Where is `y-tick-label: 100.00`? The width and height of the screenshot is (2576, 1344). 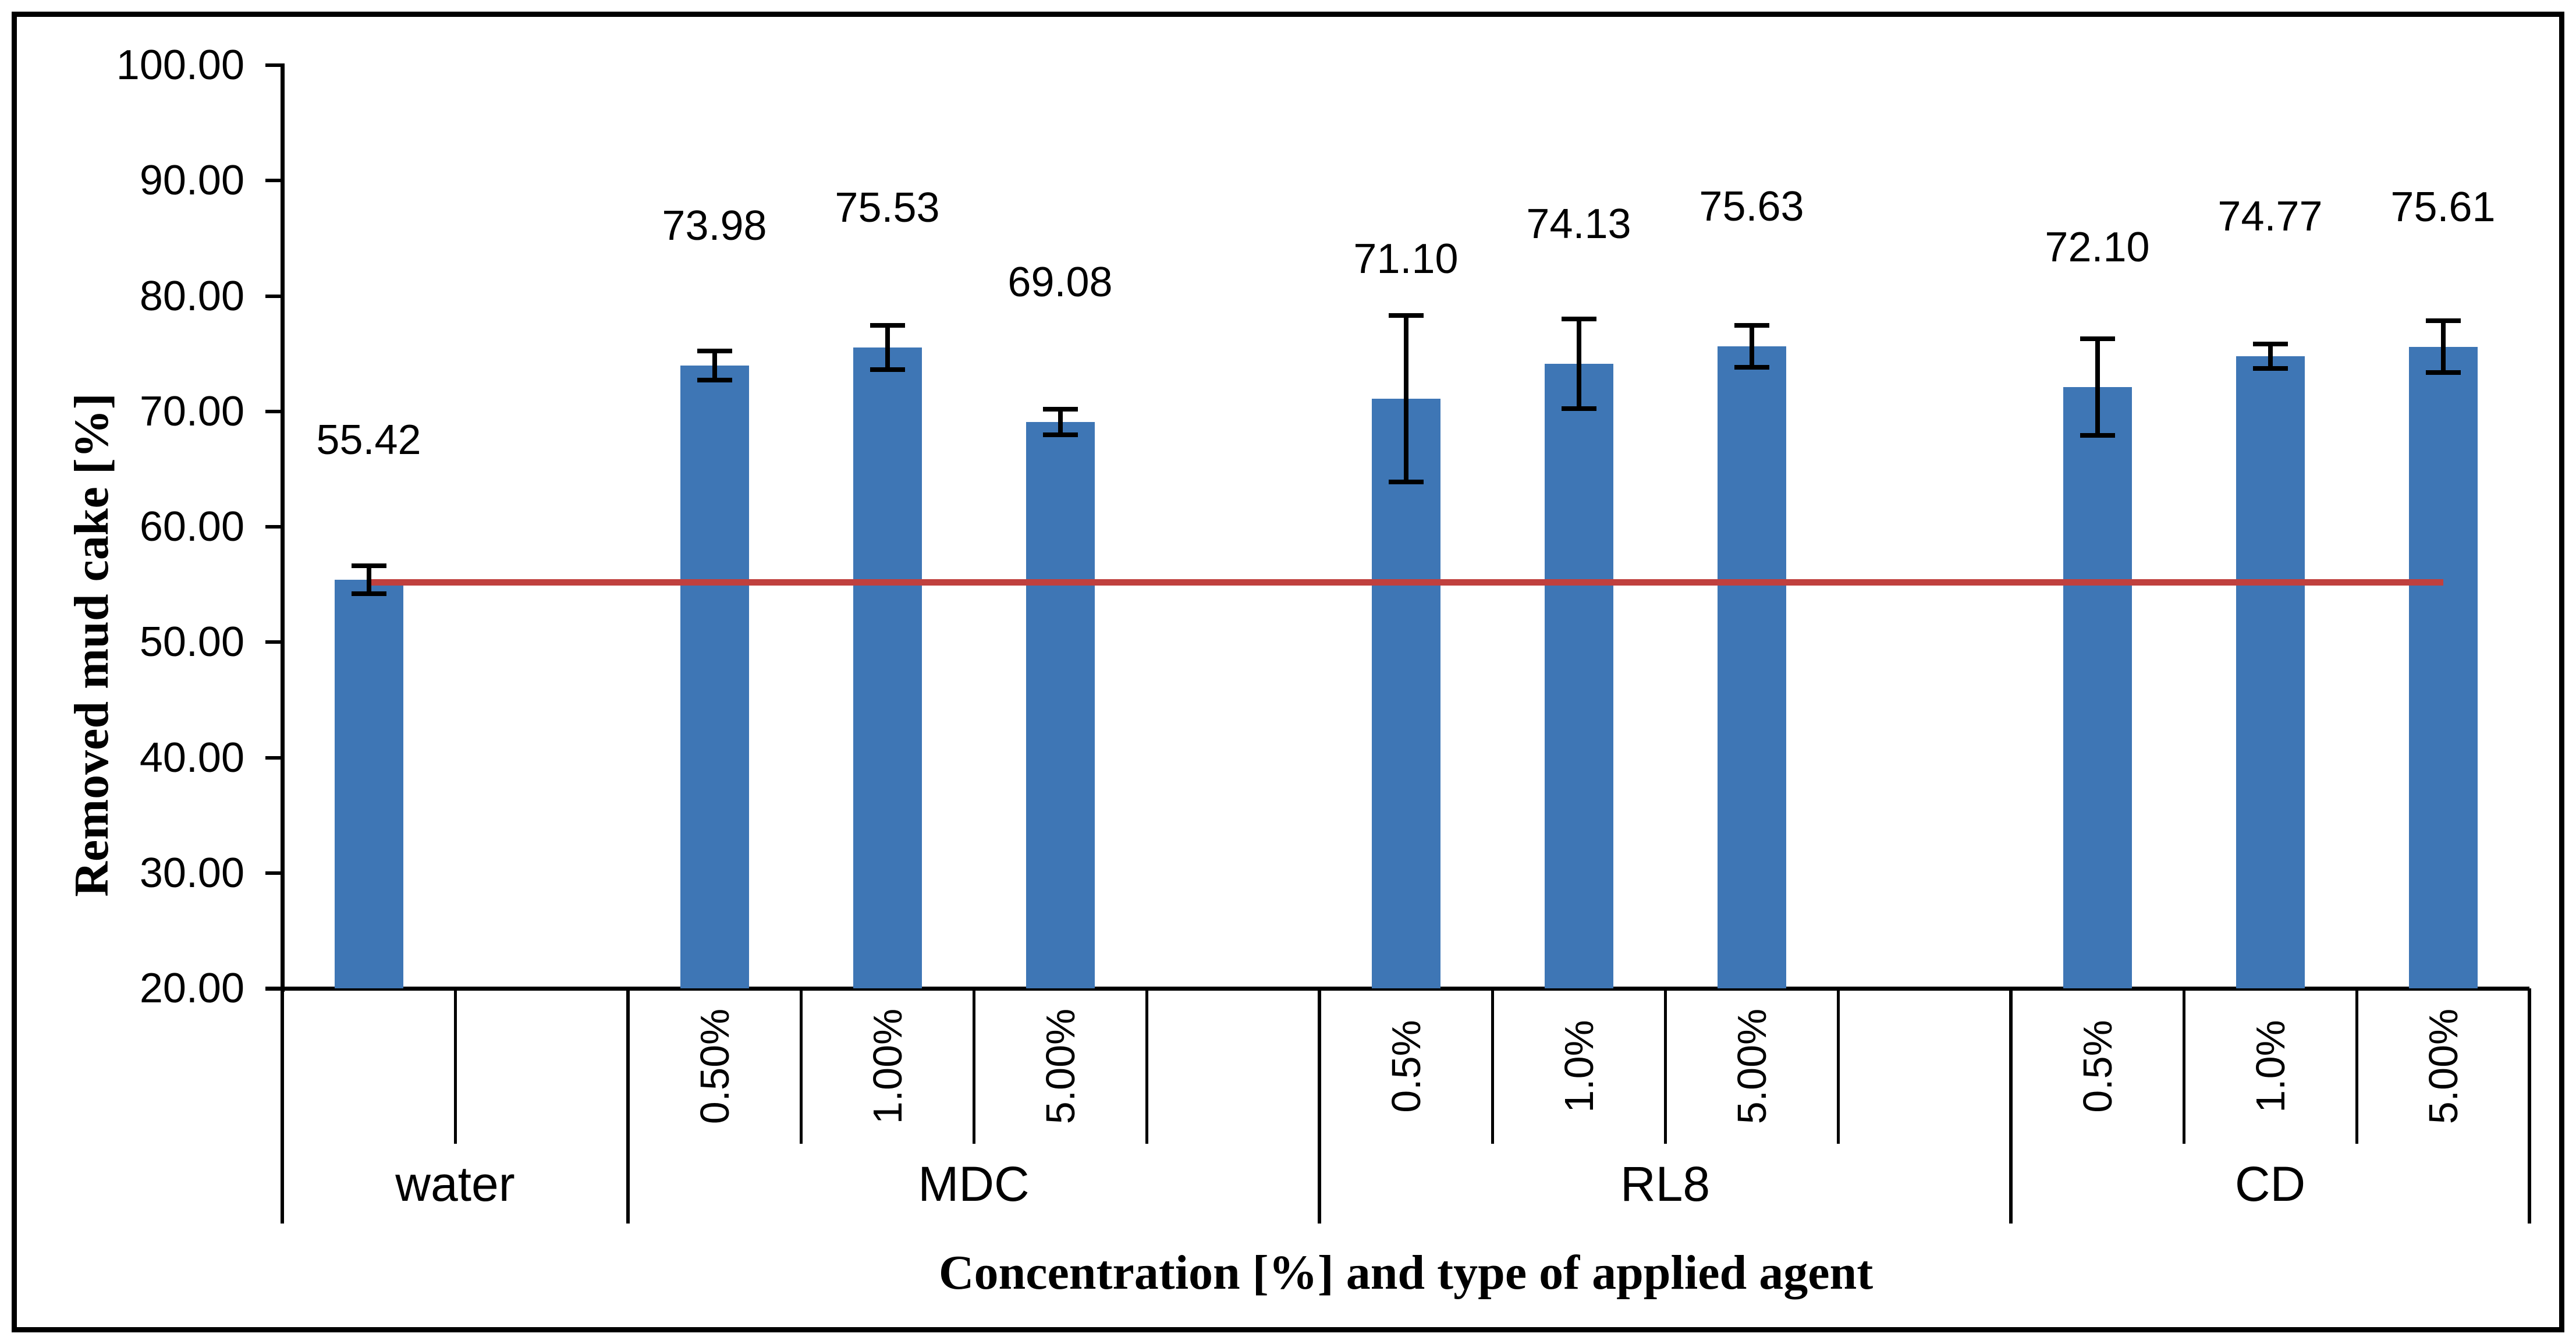 y-tick-label: 100.00 is located at coordinates (180, 65).